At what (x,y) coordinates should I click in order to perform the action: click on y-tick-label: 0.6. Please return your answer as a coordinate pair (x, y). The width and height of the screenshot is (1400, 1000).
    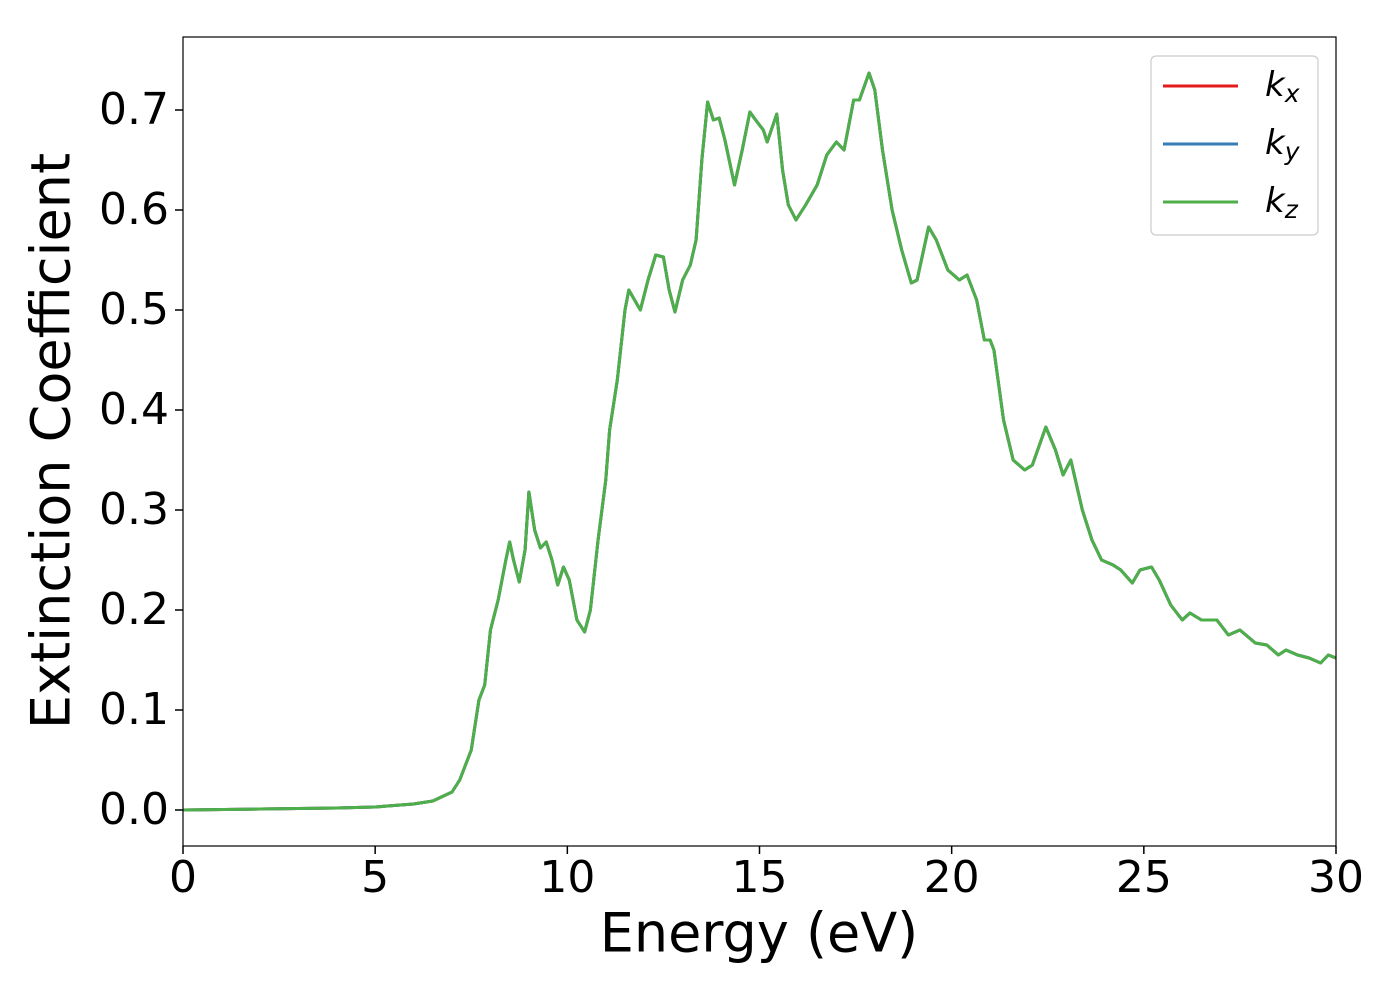
    Looking at the image, I should click on (134, 209).